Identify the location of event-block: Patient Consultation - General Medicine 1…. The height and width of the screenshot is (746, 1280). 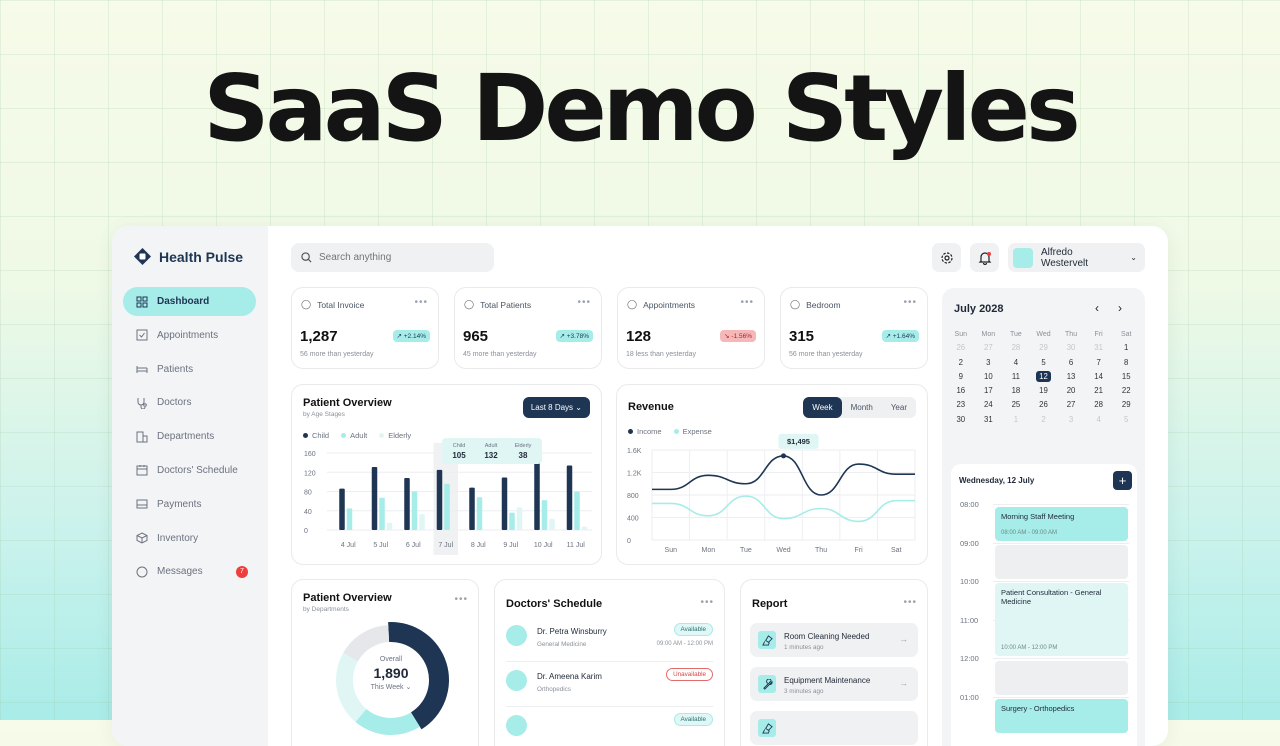
(1061, 619).